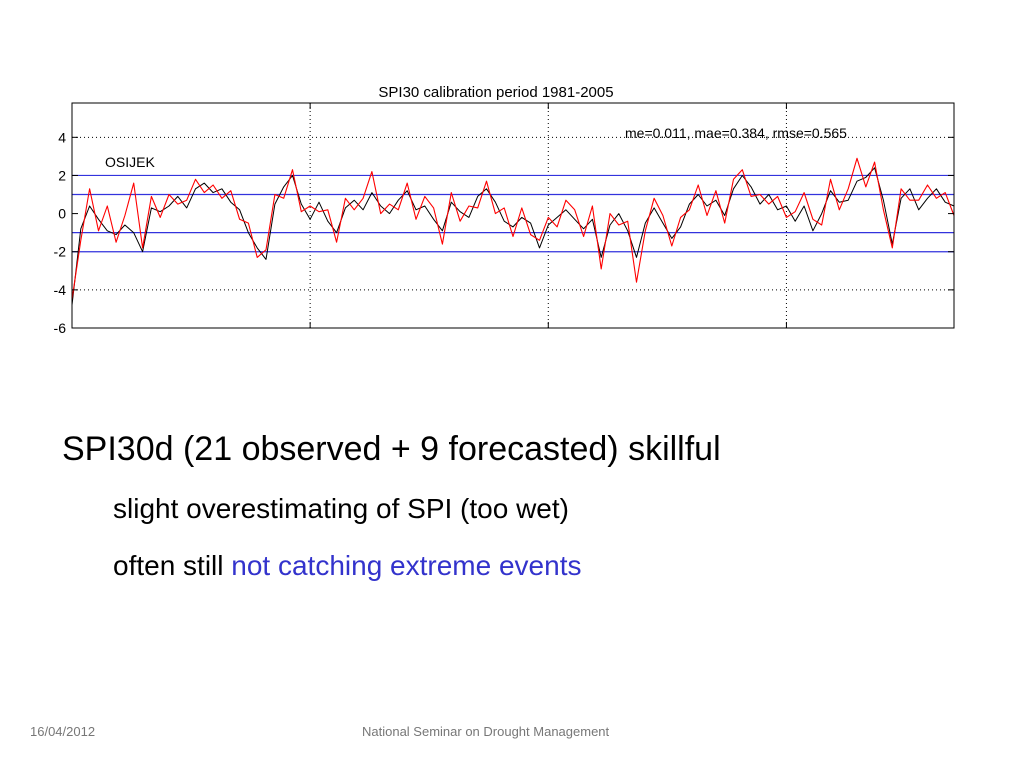 This screenshot has height=768, width=1024. Describe the element at coordinates (495, 92) in the screenshot. I see `chart-title: SPI30 calibration period 1981-2005` at that location.